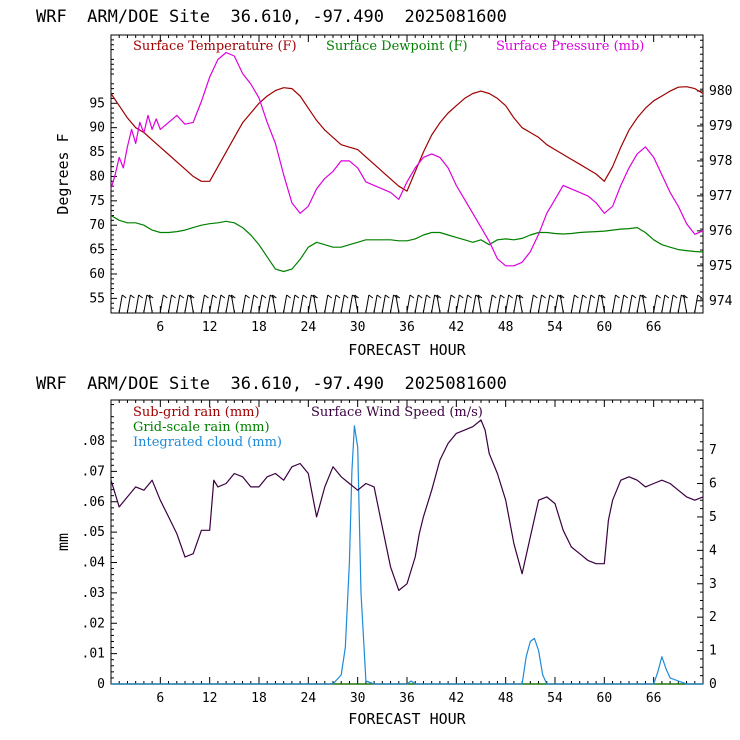 This screenshot has width=740, height=740. What do you see at coordinates (713, 450) in the screenshot?
I see `y2-tick-label: 7` at bounding box center [713, 450].